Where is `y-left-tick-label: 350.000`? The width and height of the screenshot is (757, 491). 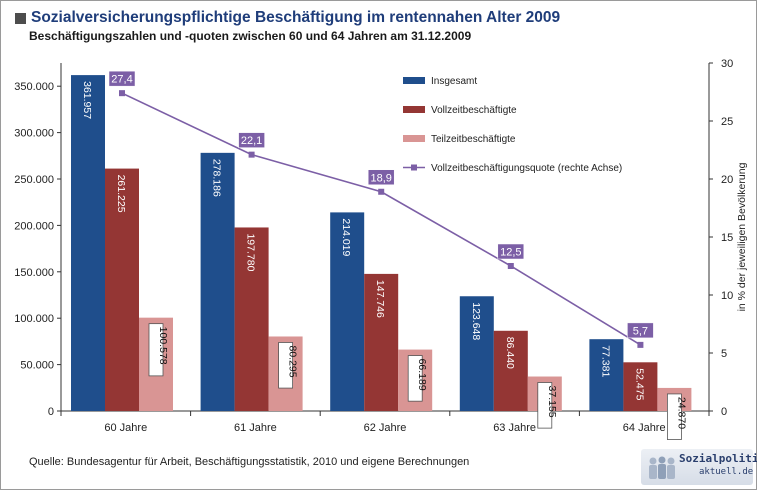 y-left-tick-label: 350.000 is located at coordinates (34, 87).